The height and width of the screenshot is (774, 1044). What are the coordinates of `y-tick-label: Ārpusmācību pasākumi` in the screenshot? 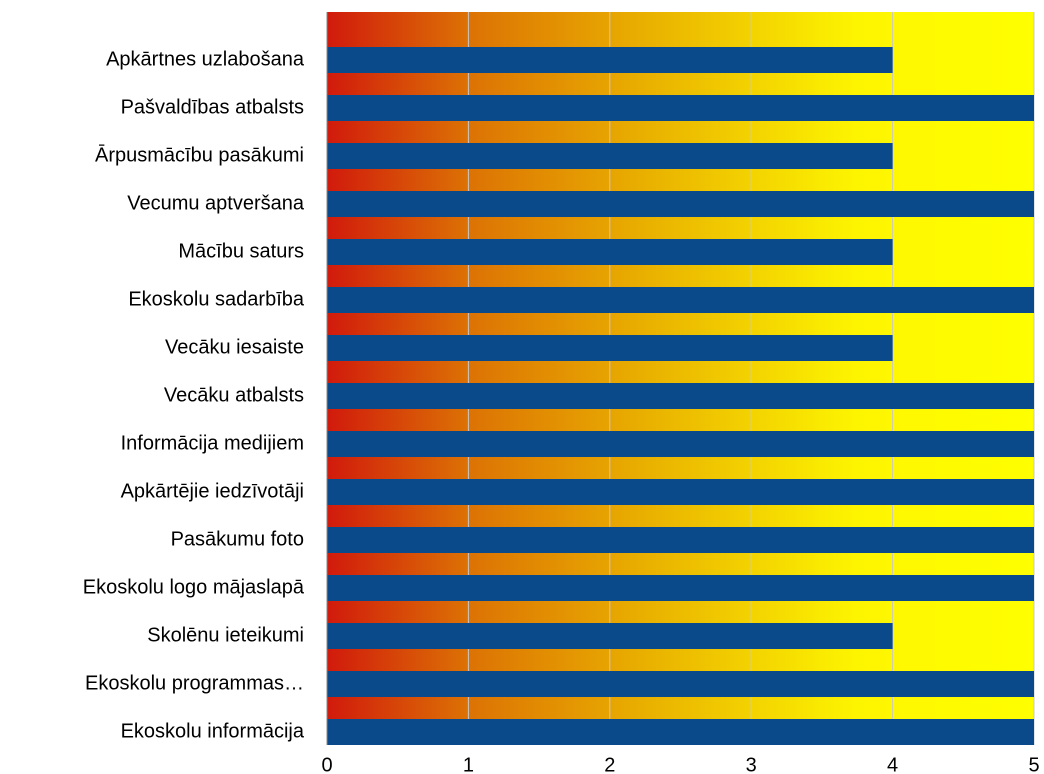 It's located at (199, 154).